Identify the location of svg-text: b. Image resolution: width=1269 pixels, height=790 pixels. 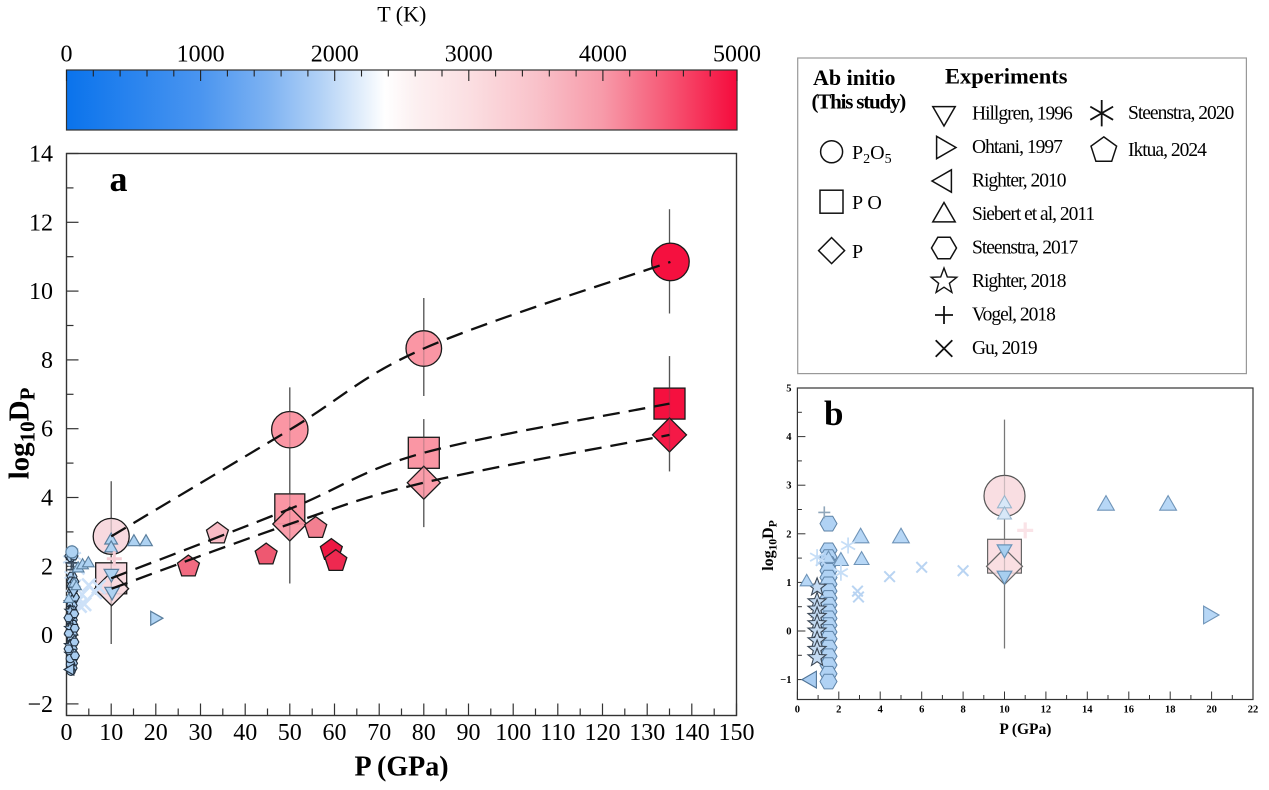
(833, 413).